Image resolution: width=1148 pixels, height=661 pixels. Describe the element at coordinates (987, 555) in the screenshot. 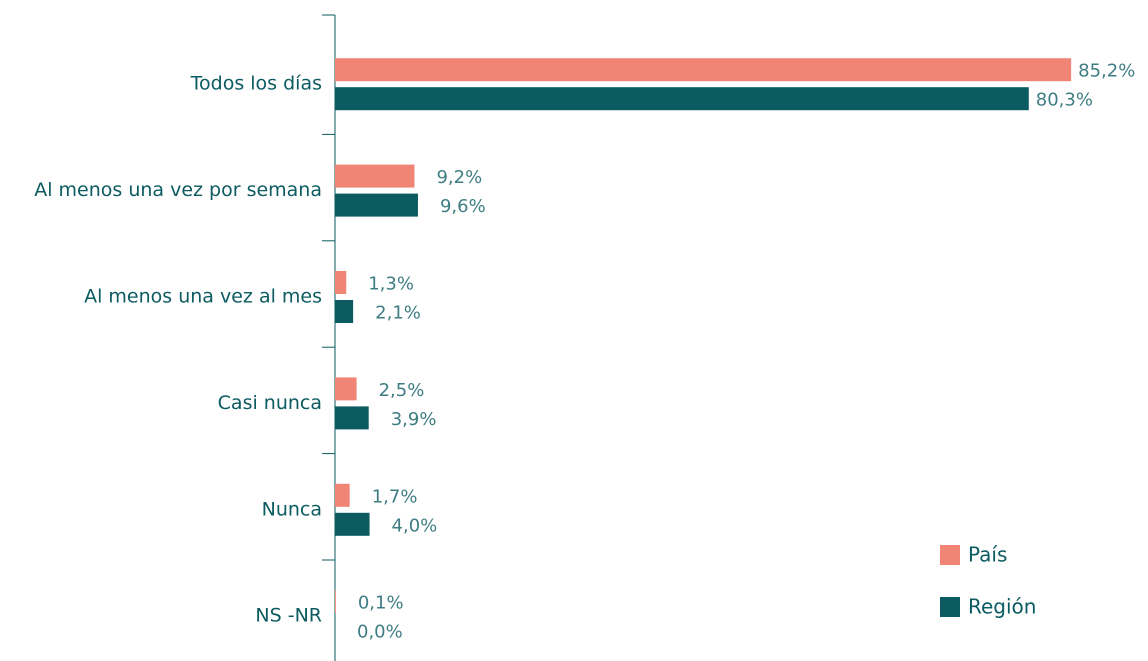

I see `legend-label: País` at that location.